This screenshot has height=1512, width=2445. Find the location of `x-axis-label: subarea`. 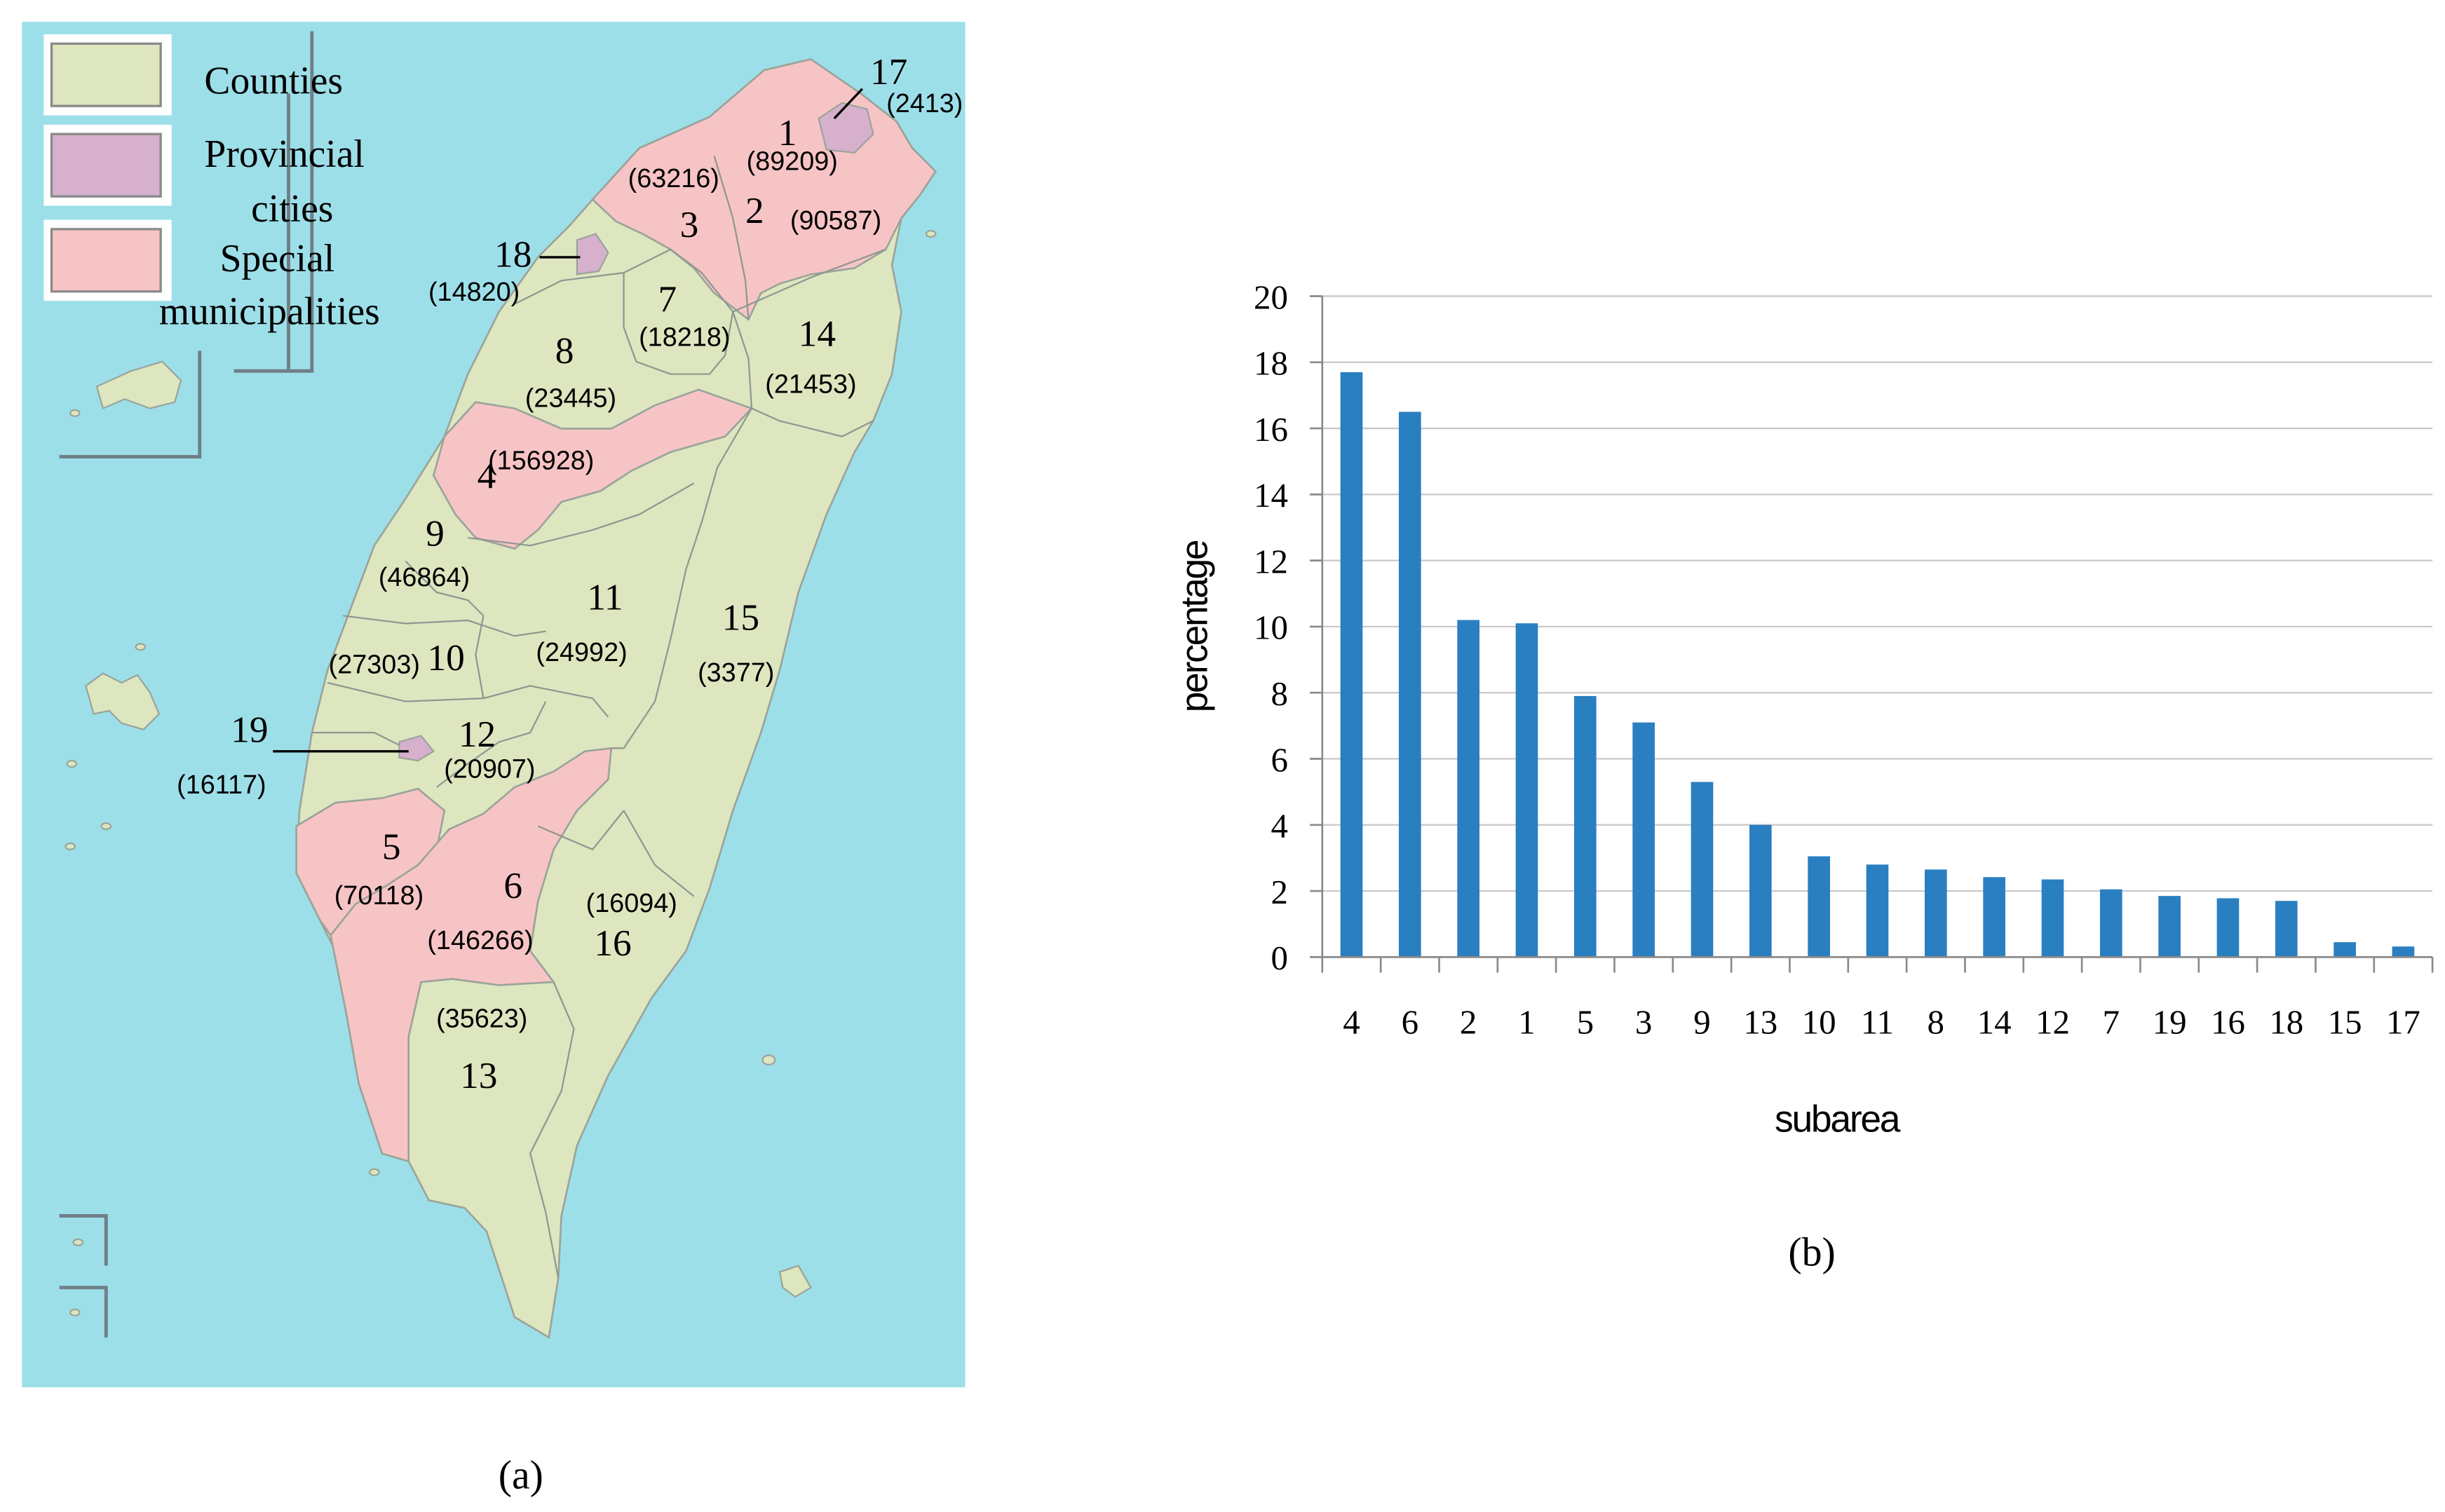

x-axis-label: subarea is located at coordinates (1838, 1119).